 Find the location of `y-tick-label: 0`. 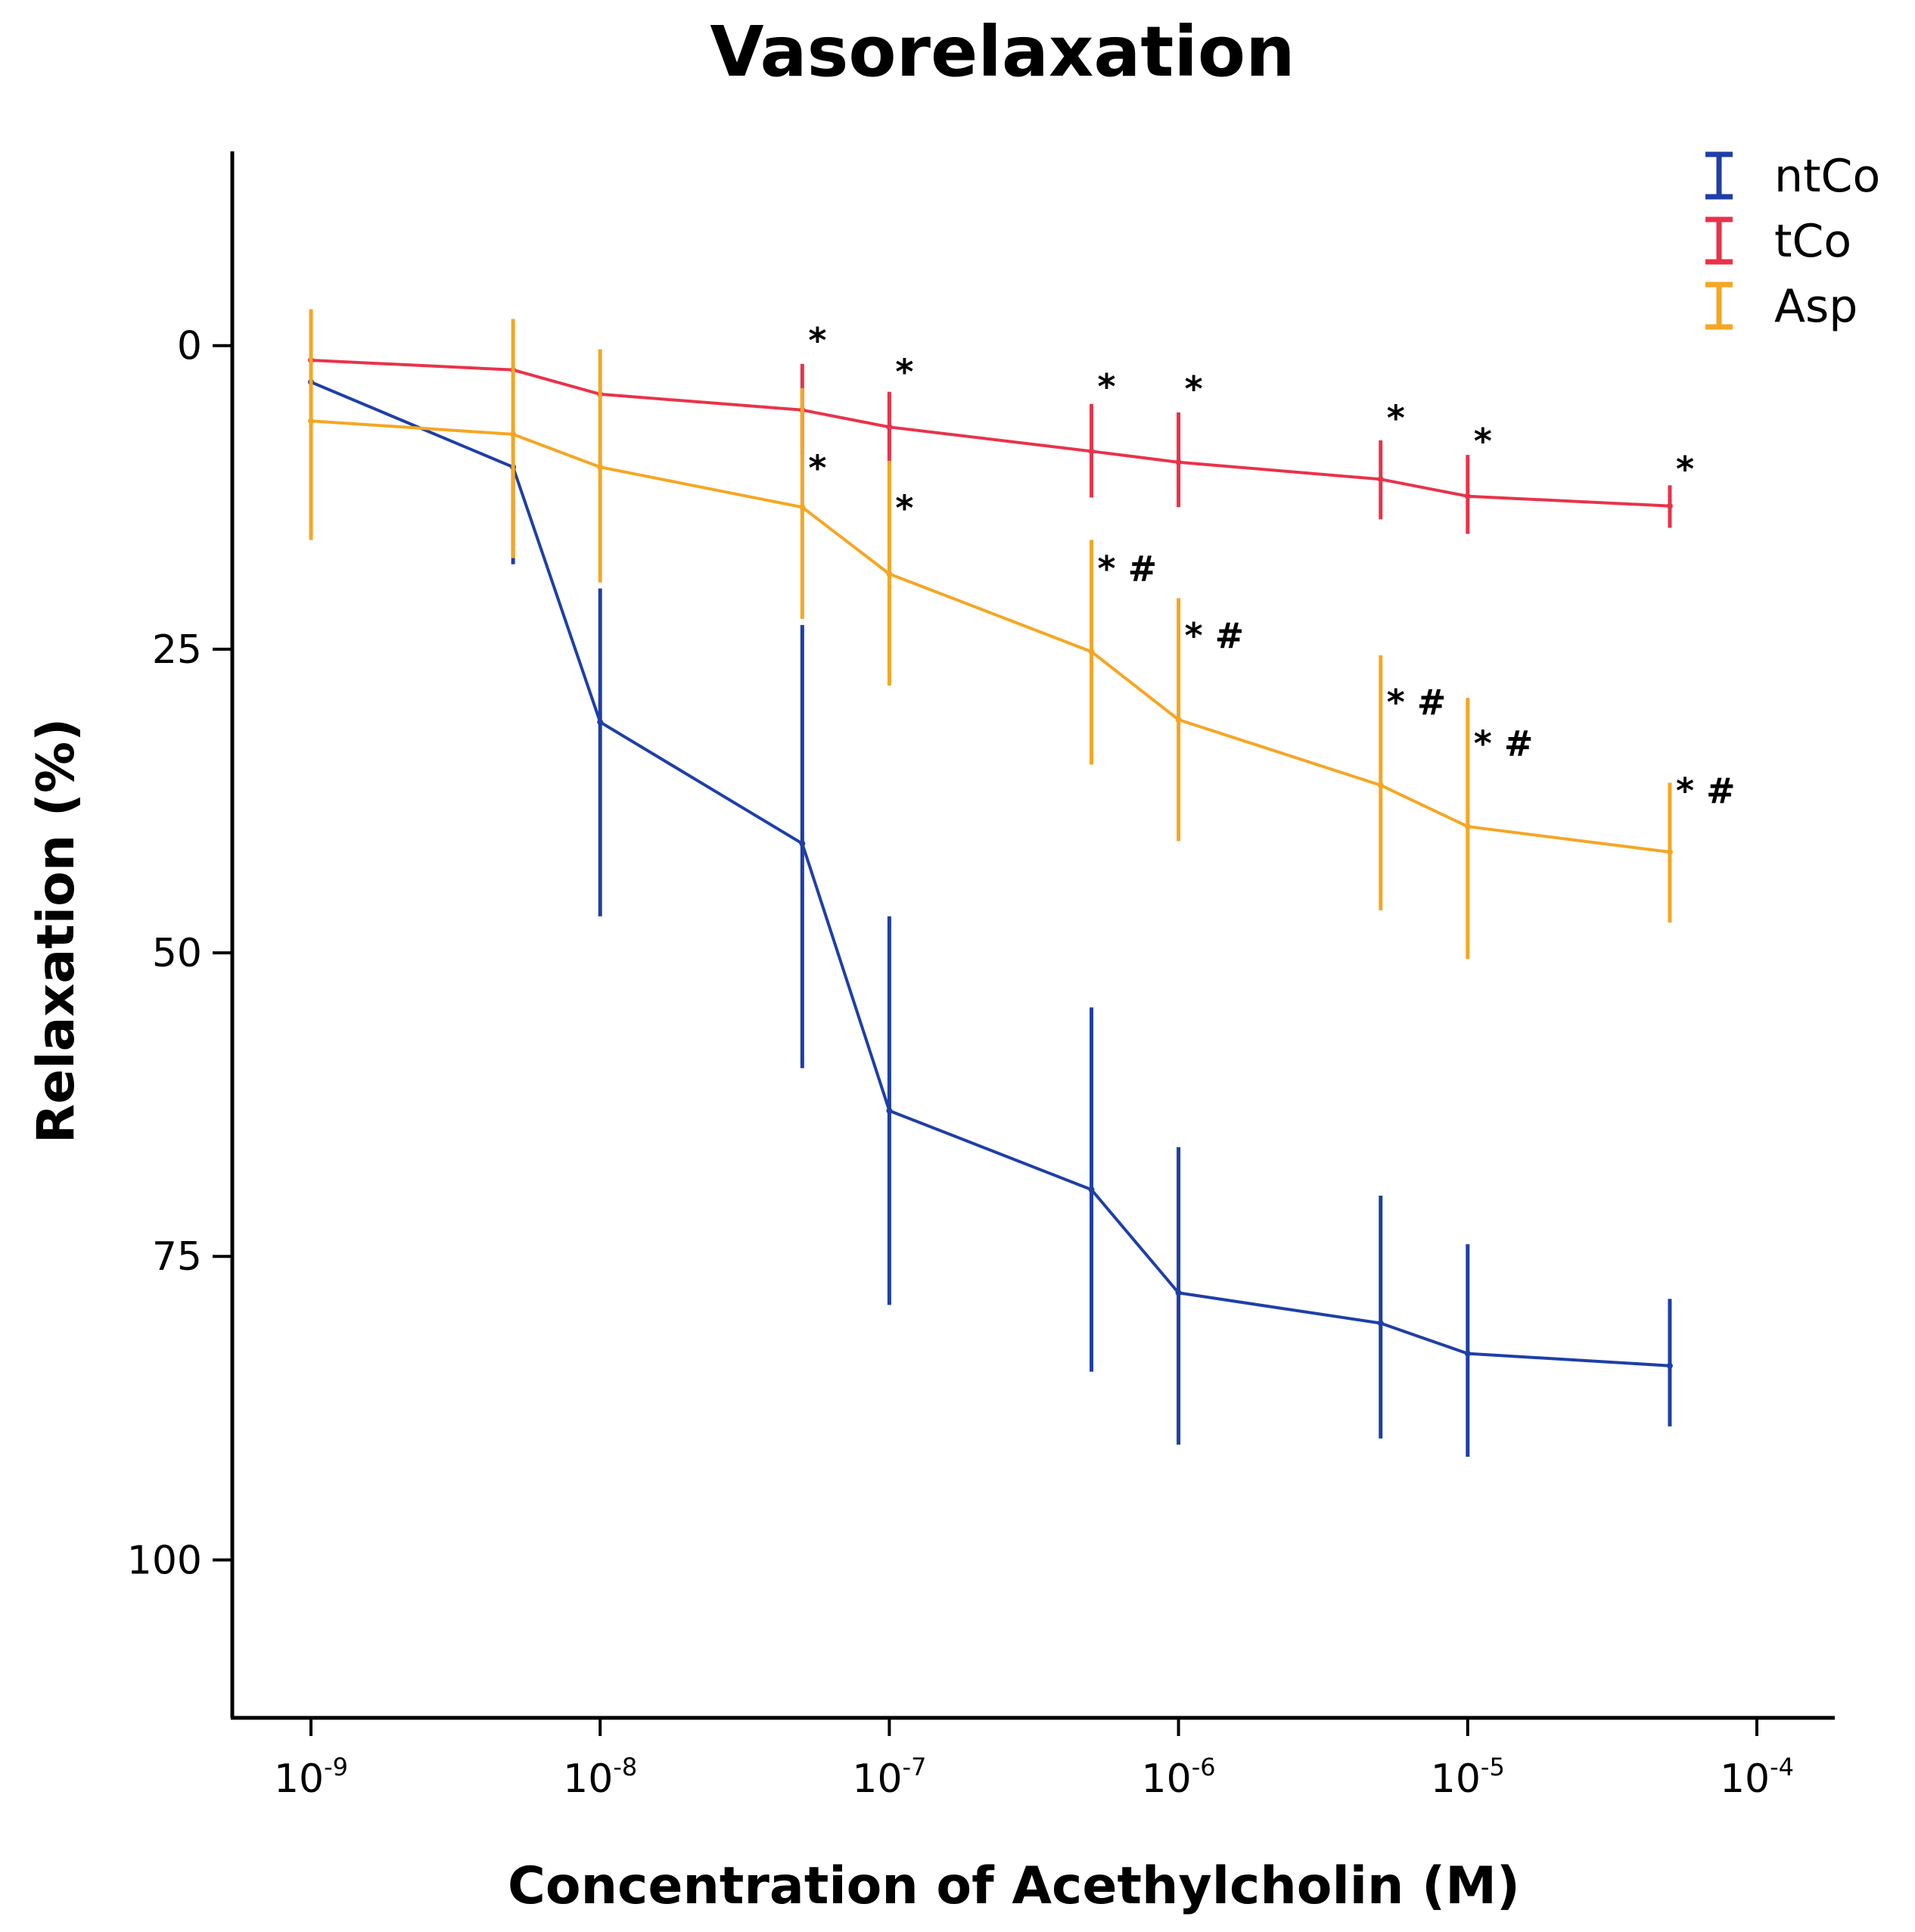

y-tick-label: 0 is located at coordinates (189, 346).